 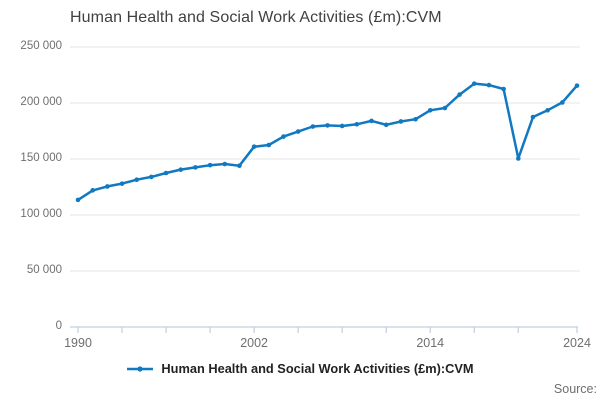 I want to click on x-axis-tick-label: 2002, so click(x=254, y=343).